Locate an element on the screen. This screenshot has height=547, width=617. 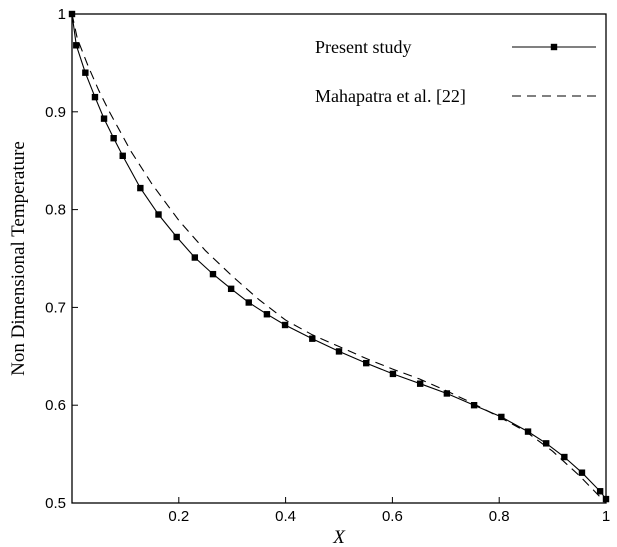
y-tick-label-3: 0.8 is located at coordinates (55, 210).